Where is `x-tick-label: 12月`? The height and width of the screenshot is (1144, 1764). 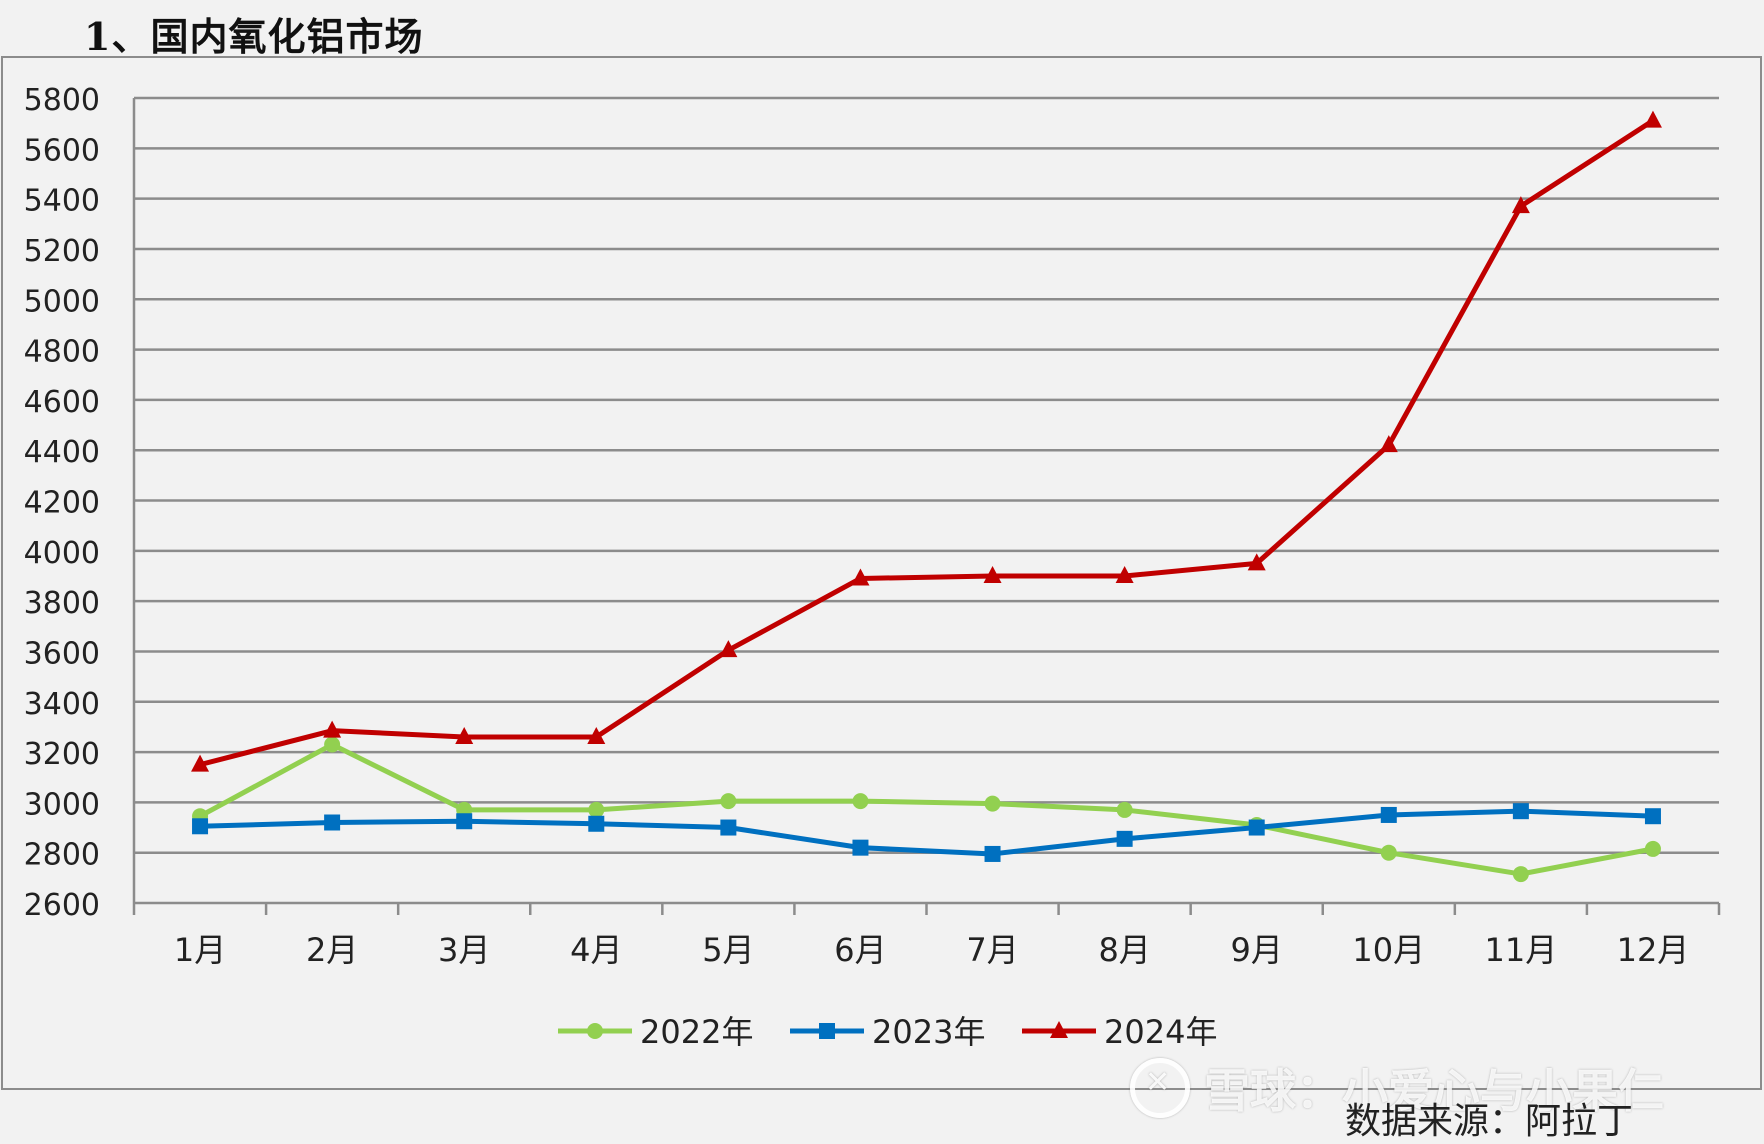 x-tick-label: 12月 is located at coordinates (1653, 950).